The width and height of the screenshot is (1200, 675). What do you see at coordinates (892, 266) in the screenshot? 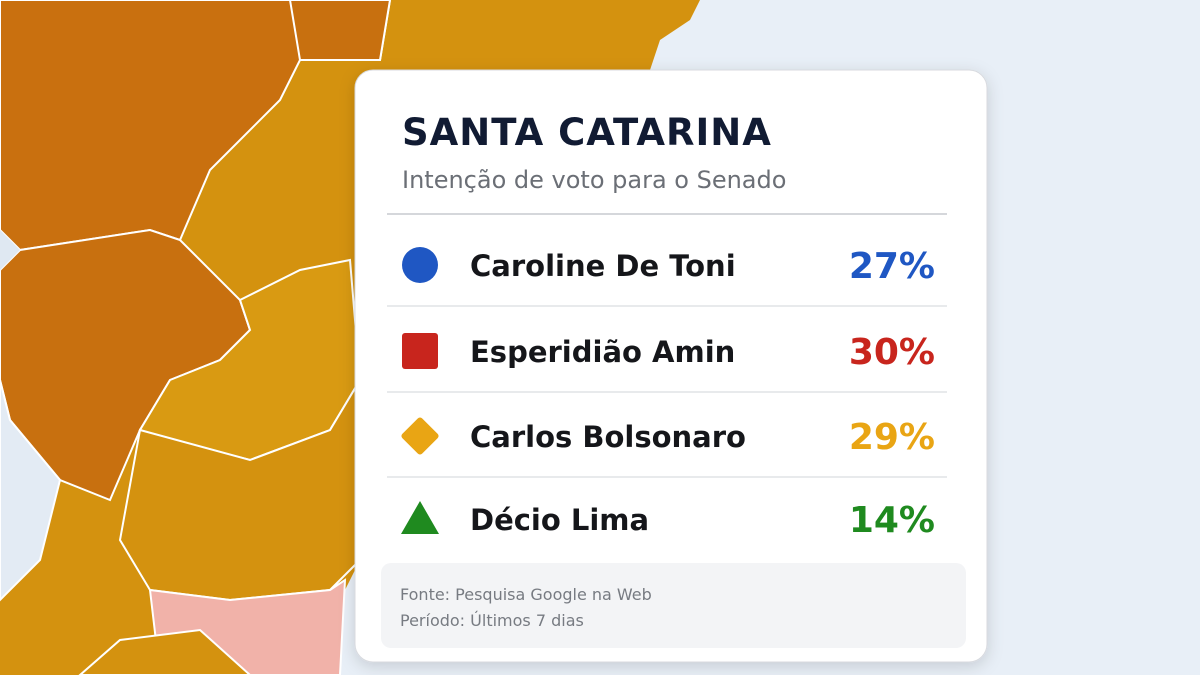
I see `candidate-value: 27%` at bounding box center [892, 266].